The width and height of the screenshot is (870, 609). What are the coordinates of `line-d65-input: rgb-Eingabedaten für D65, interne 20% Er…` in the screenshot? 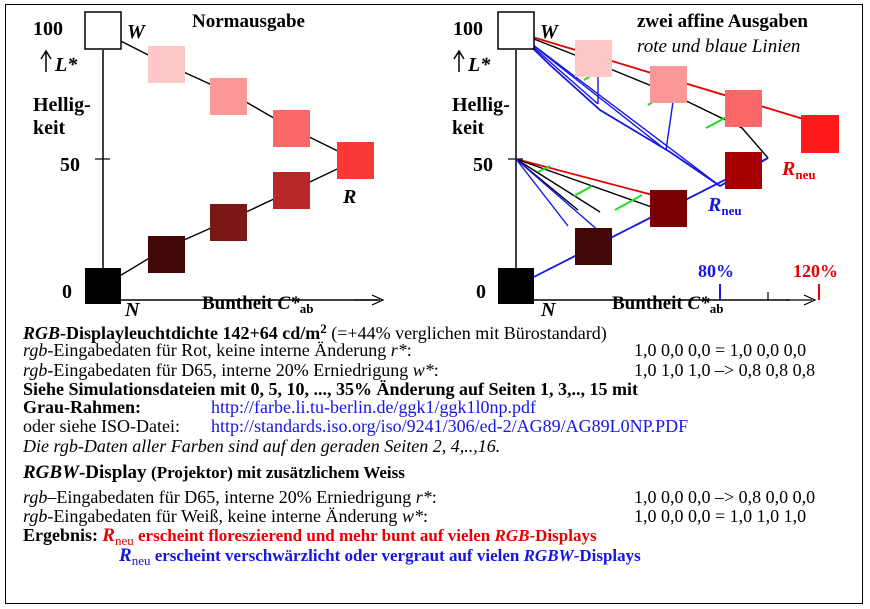 It's located at (231, 370).